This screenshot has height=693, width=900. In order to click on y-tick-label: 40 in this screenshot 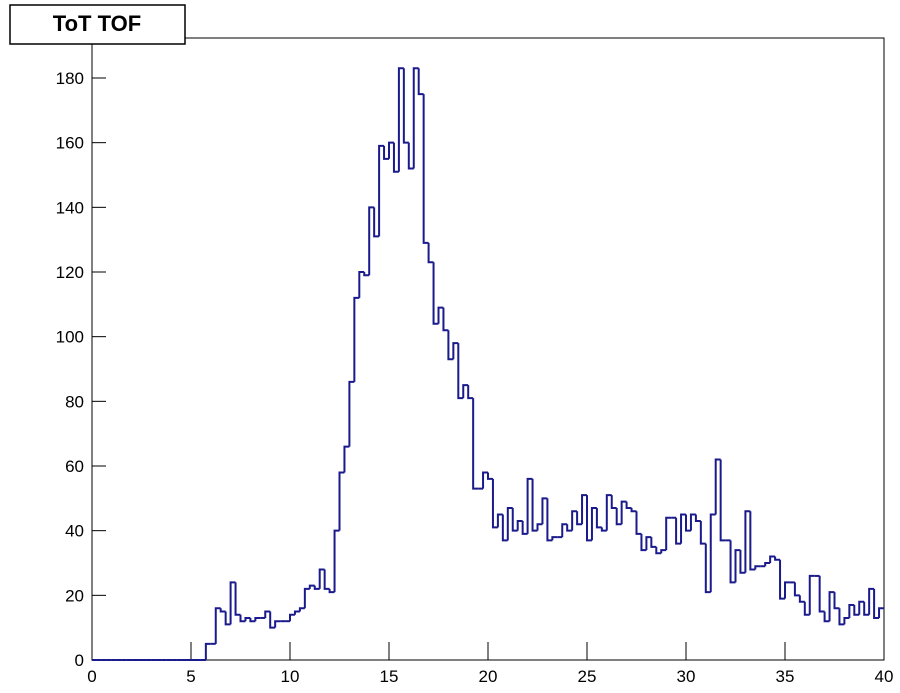, I will do `click(74, 531)`.